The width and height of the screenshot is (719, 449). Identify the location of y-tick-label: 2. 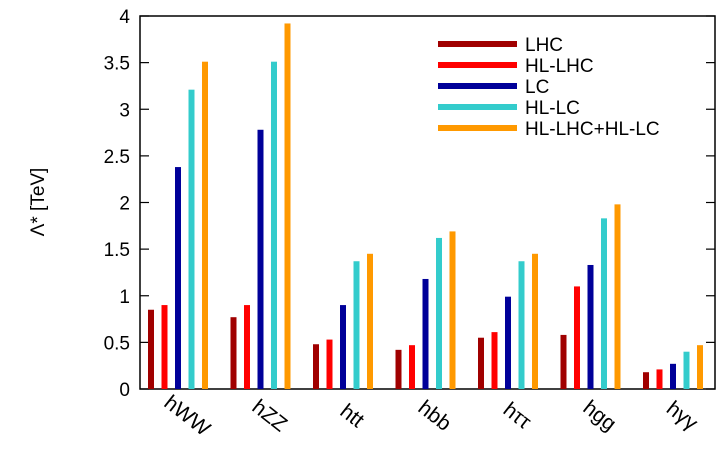
(124, 204).